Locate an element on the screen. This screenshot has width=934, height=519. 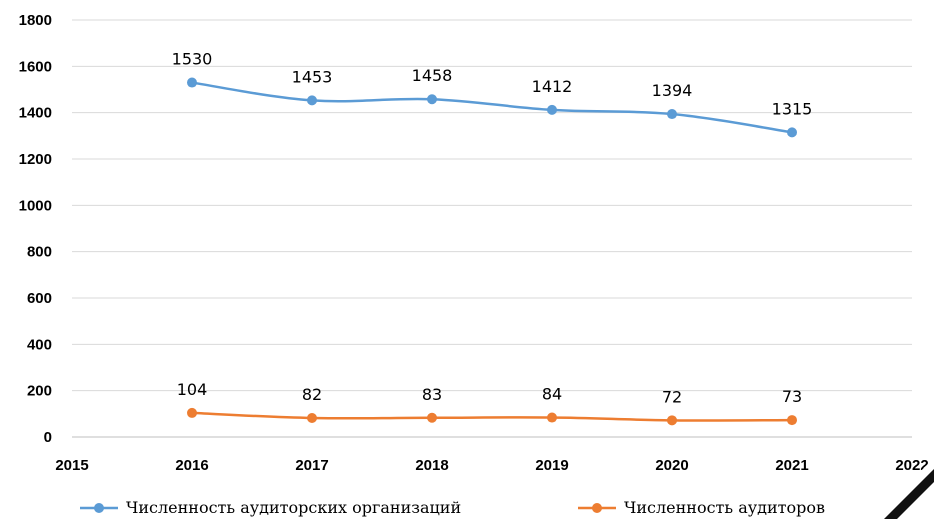
y-tick-label: 1000 is located at coordinates (35, 205).